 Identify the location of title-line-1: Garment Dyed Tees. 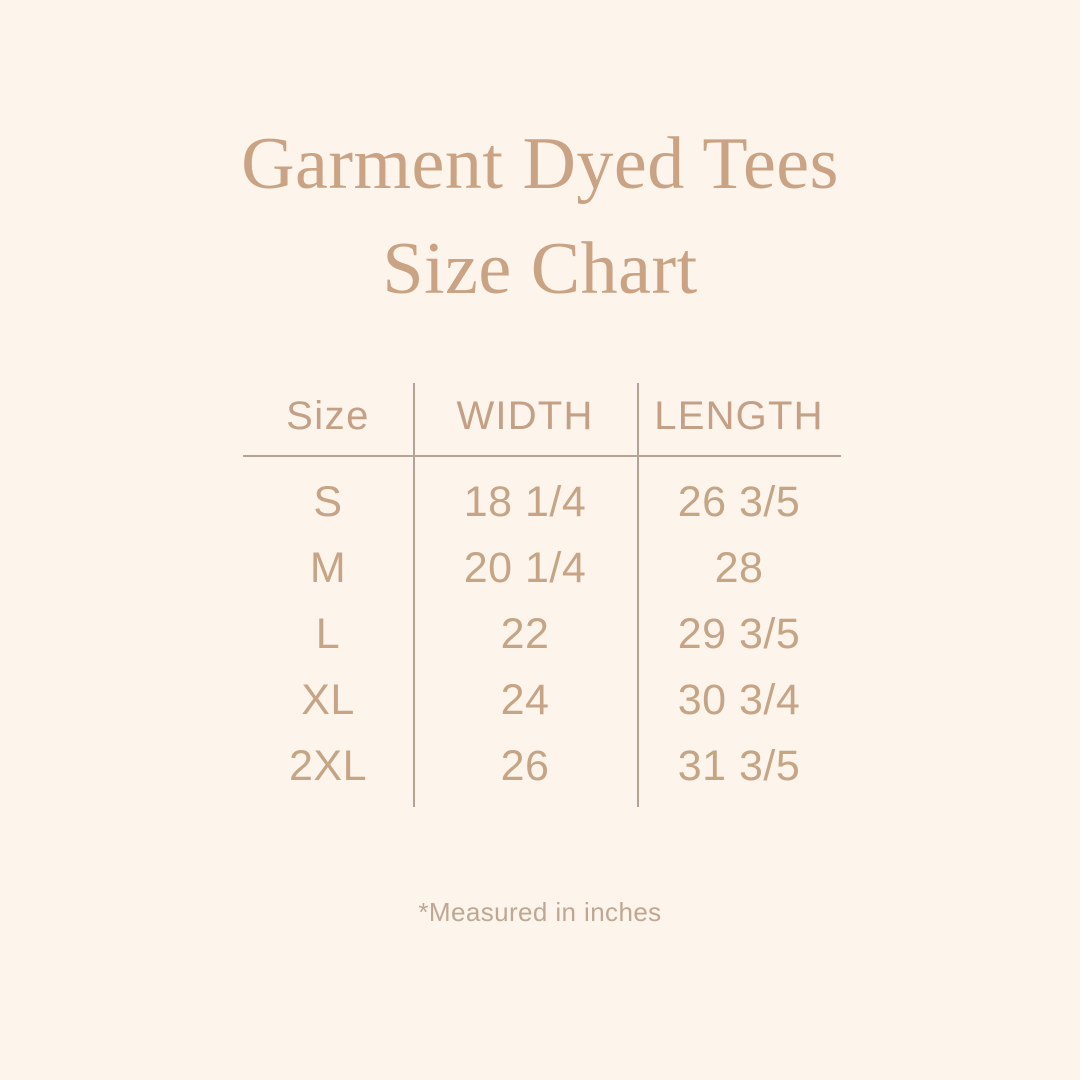
(540, 164).